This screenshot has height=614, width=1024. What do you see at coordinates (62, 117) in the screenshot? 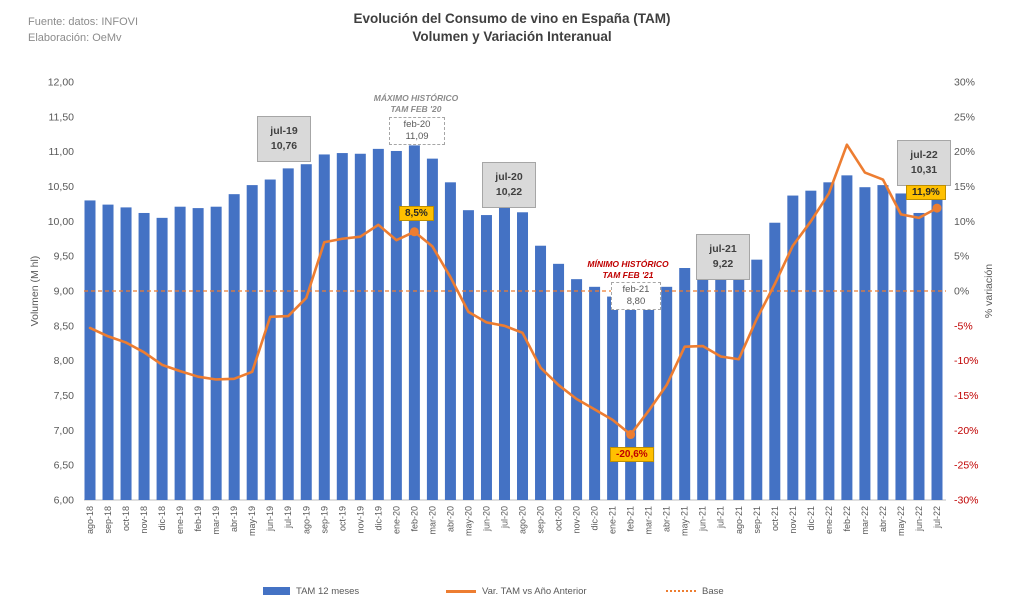
I see `svg-text: 11,50` at bounding box center [62, 117].